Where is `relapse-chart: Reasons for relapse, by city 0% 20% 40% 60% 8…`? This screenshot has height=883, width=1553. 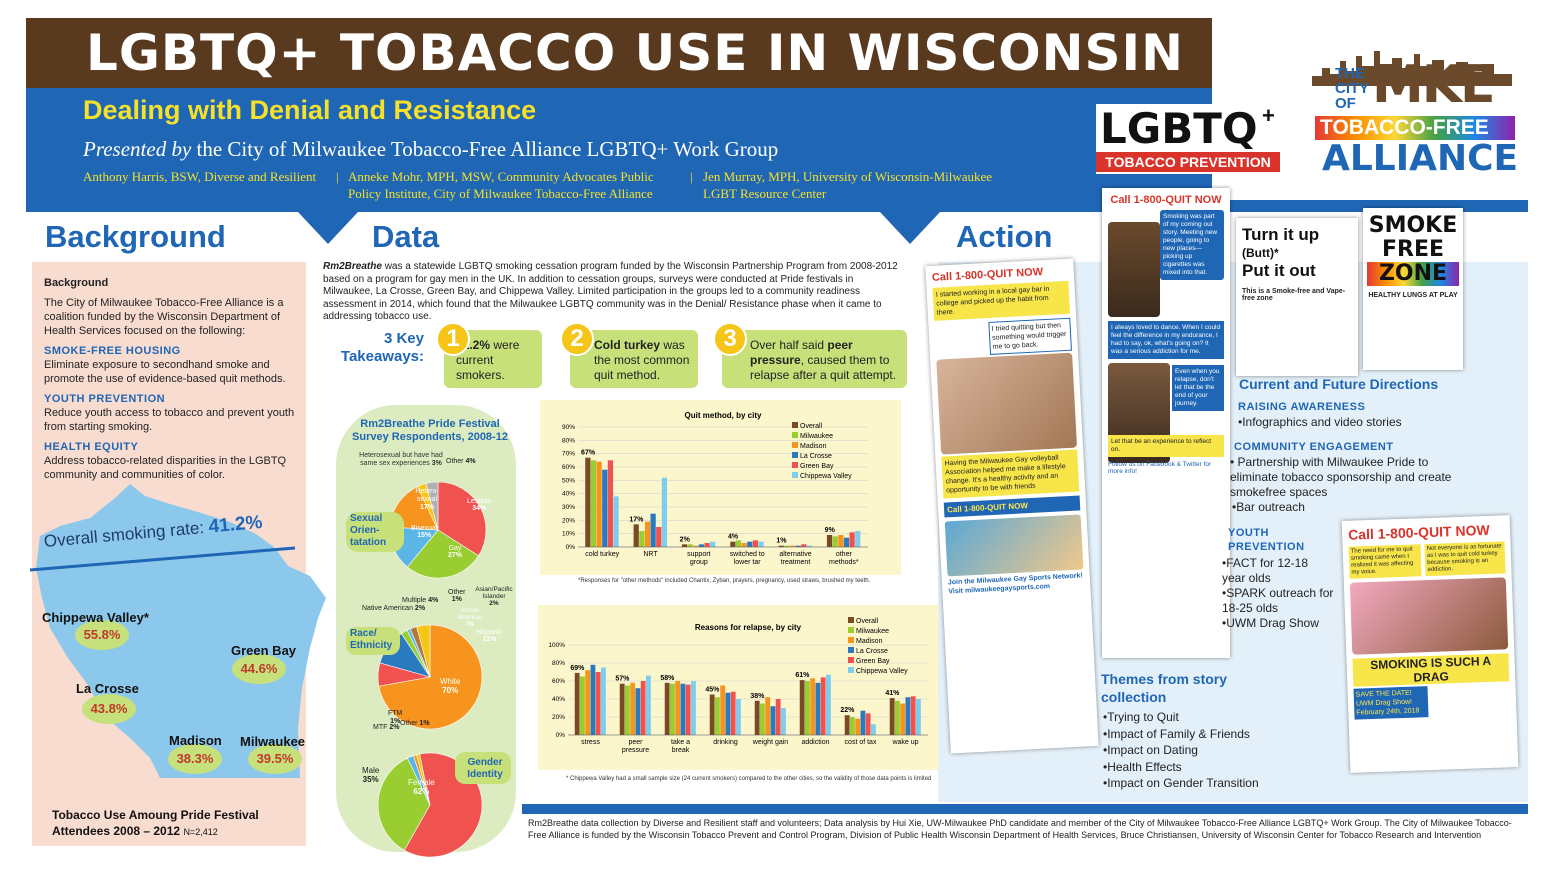
relapse-chart: Reasons for relapse, by city 0% 20% 40% 60% 8… is located at coordinates (738, 685).